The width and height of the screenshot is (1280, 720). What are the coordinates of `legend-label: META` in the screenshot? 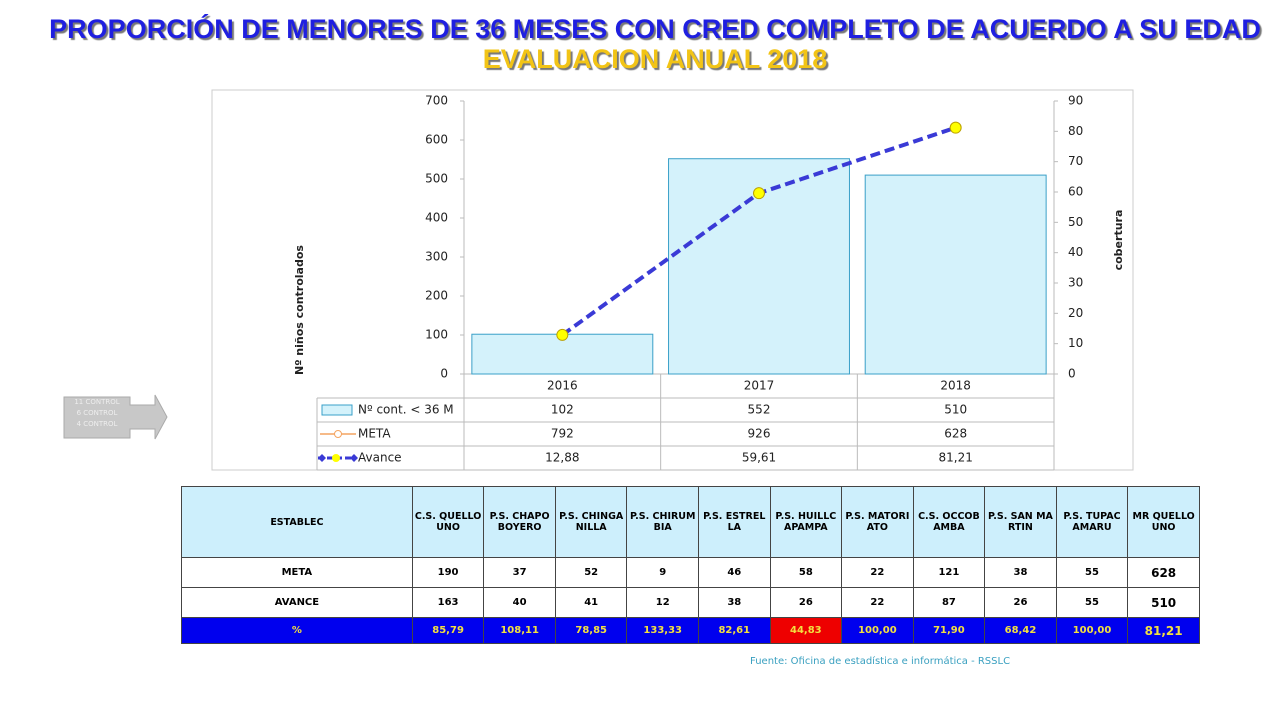 It's located at (374, 434).